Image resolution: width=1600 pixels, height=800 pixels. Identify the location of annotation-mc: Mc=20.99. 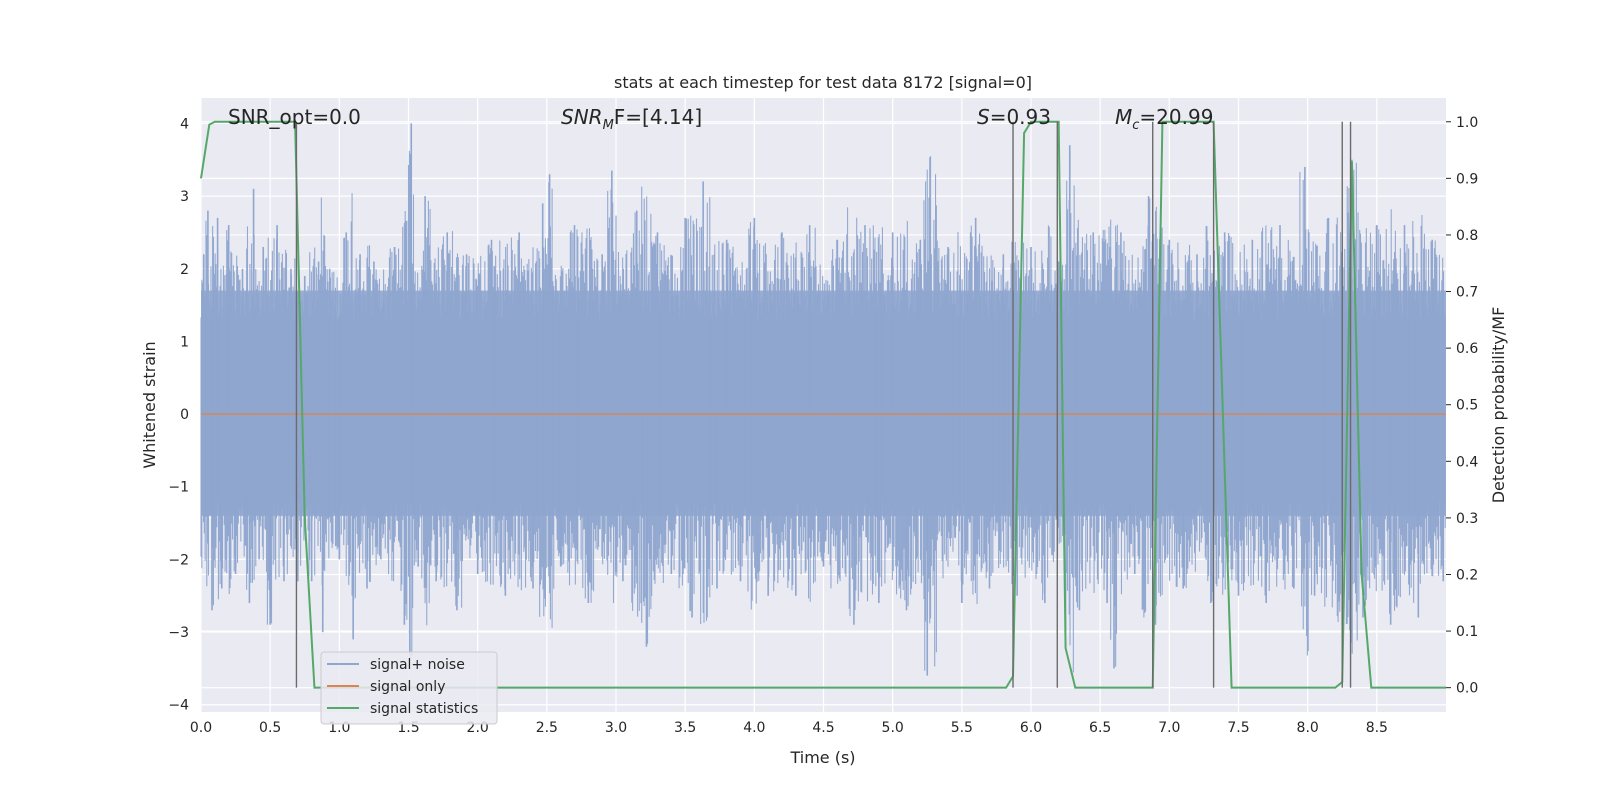
(1164, 119).